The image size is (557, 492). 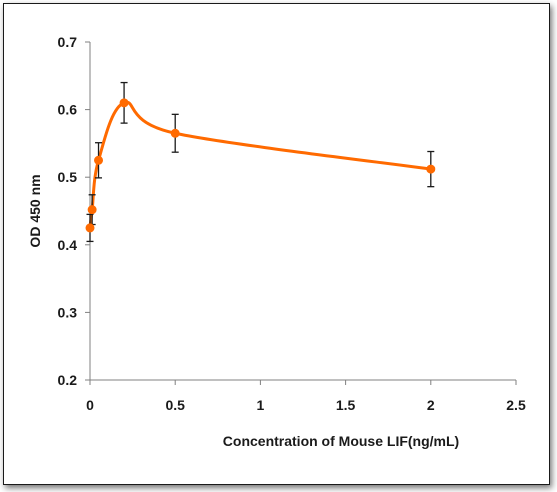 I want to click on x-tick-label: 0.5, so click(x=175, y=405).